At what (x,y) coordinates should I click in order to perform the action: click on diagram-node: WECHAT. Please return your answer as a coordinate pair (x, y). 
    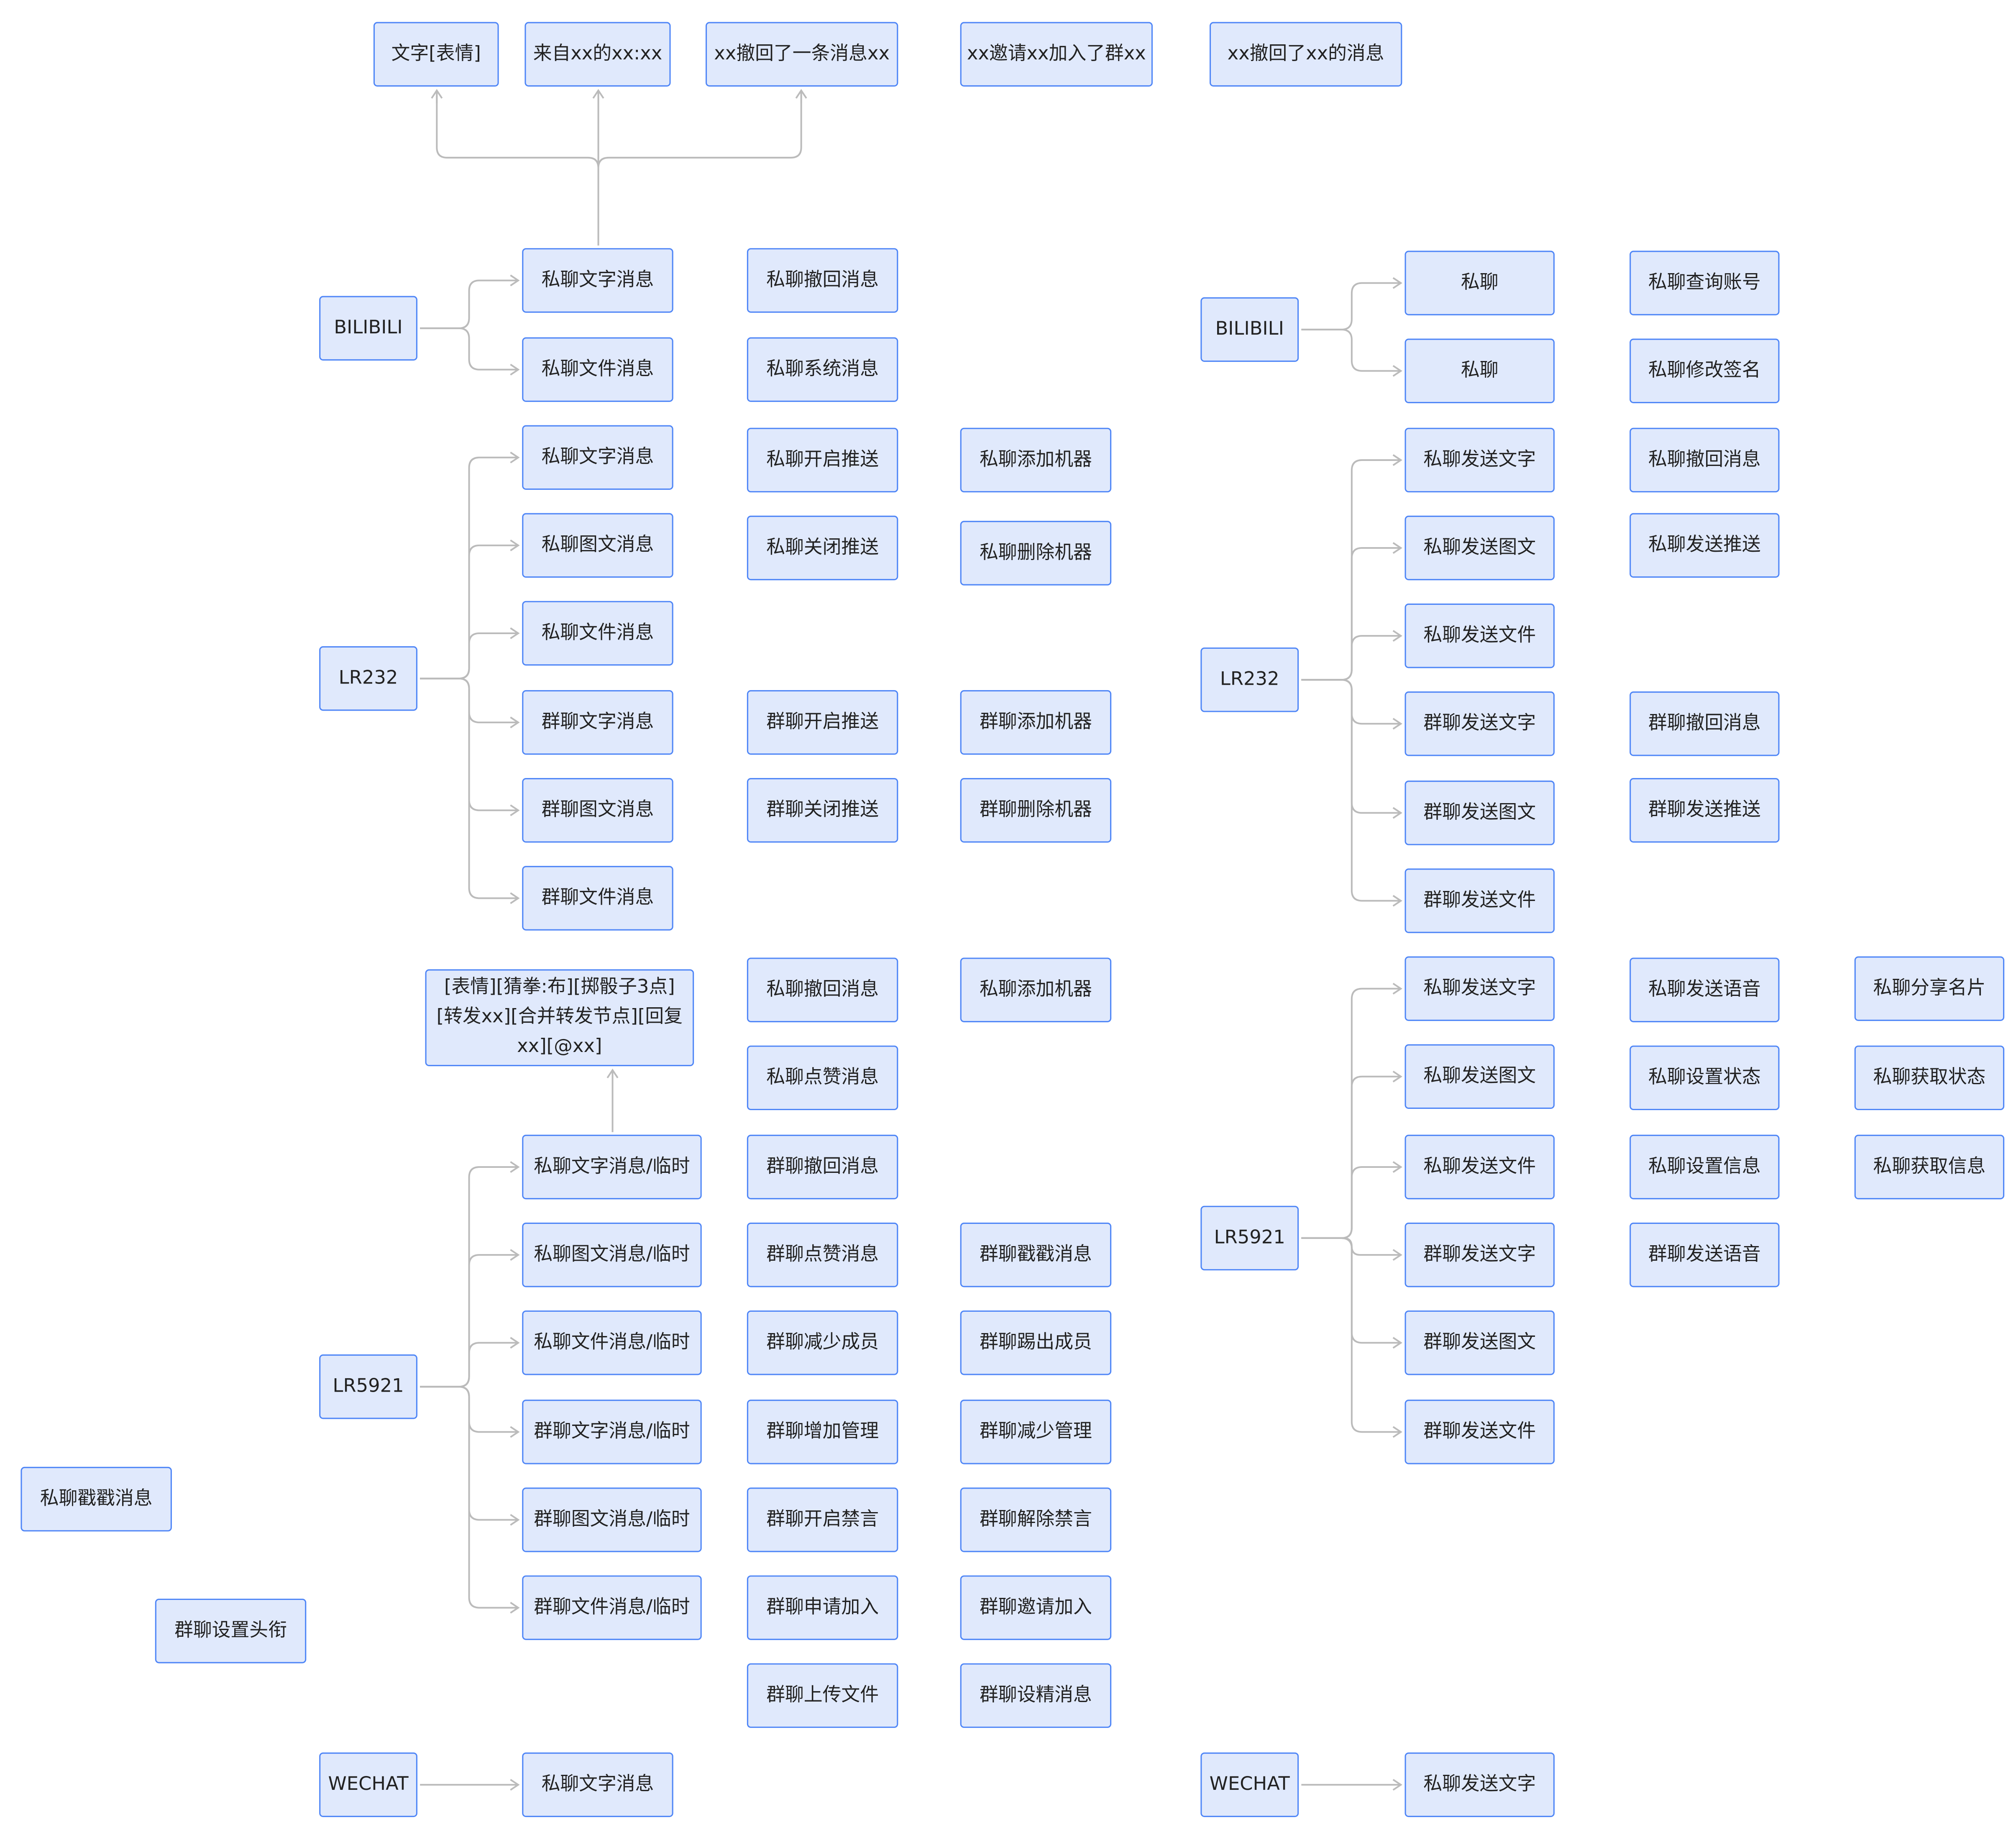
    Looking at the image, I should click on (1249, 1784).